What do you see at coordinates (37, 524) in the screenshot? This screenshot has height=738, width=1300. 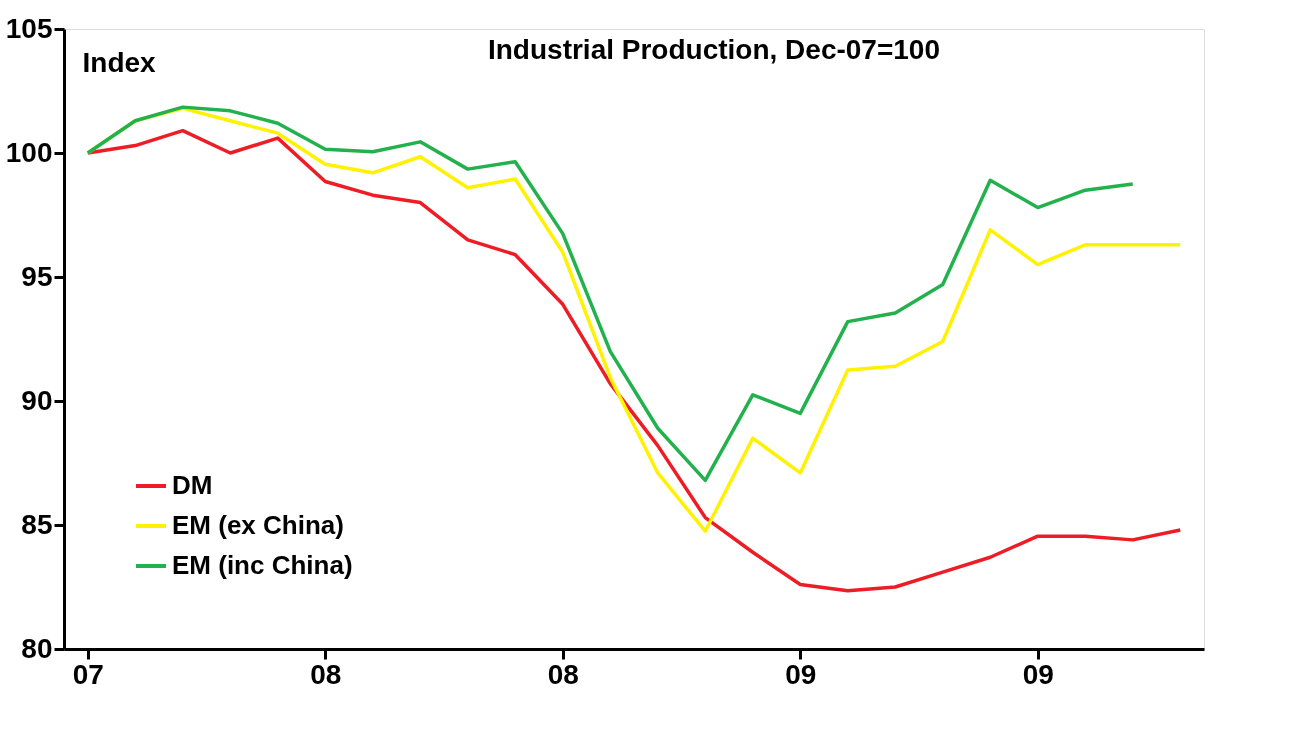 I see `y-tick-label: 85` at bounding box center [37, 524].